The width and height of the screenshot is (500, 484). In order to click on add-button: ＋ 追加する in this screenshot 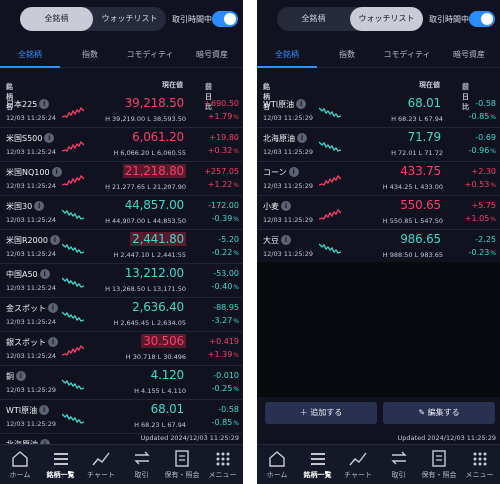, I will do `click(321, 413)`.